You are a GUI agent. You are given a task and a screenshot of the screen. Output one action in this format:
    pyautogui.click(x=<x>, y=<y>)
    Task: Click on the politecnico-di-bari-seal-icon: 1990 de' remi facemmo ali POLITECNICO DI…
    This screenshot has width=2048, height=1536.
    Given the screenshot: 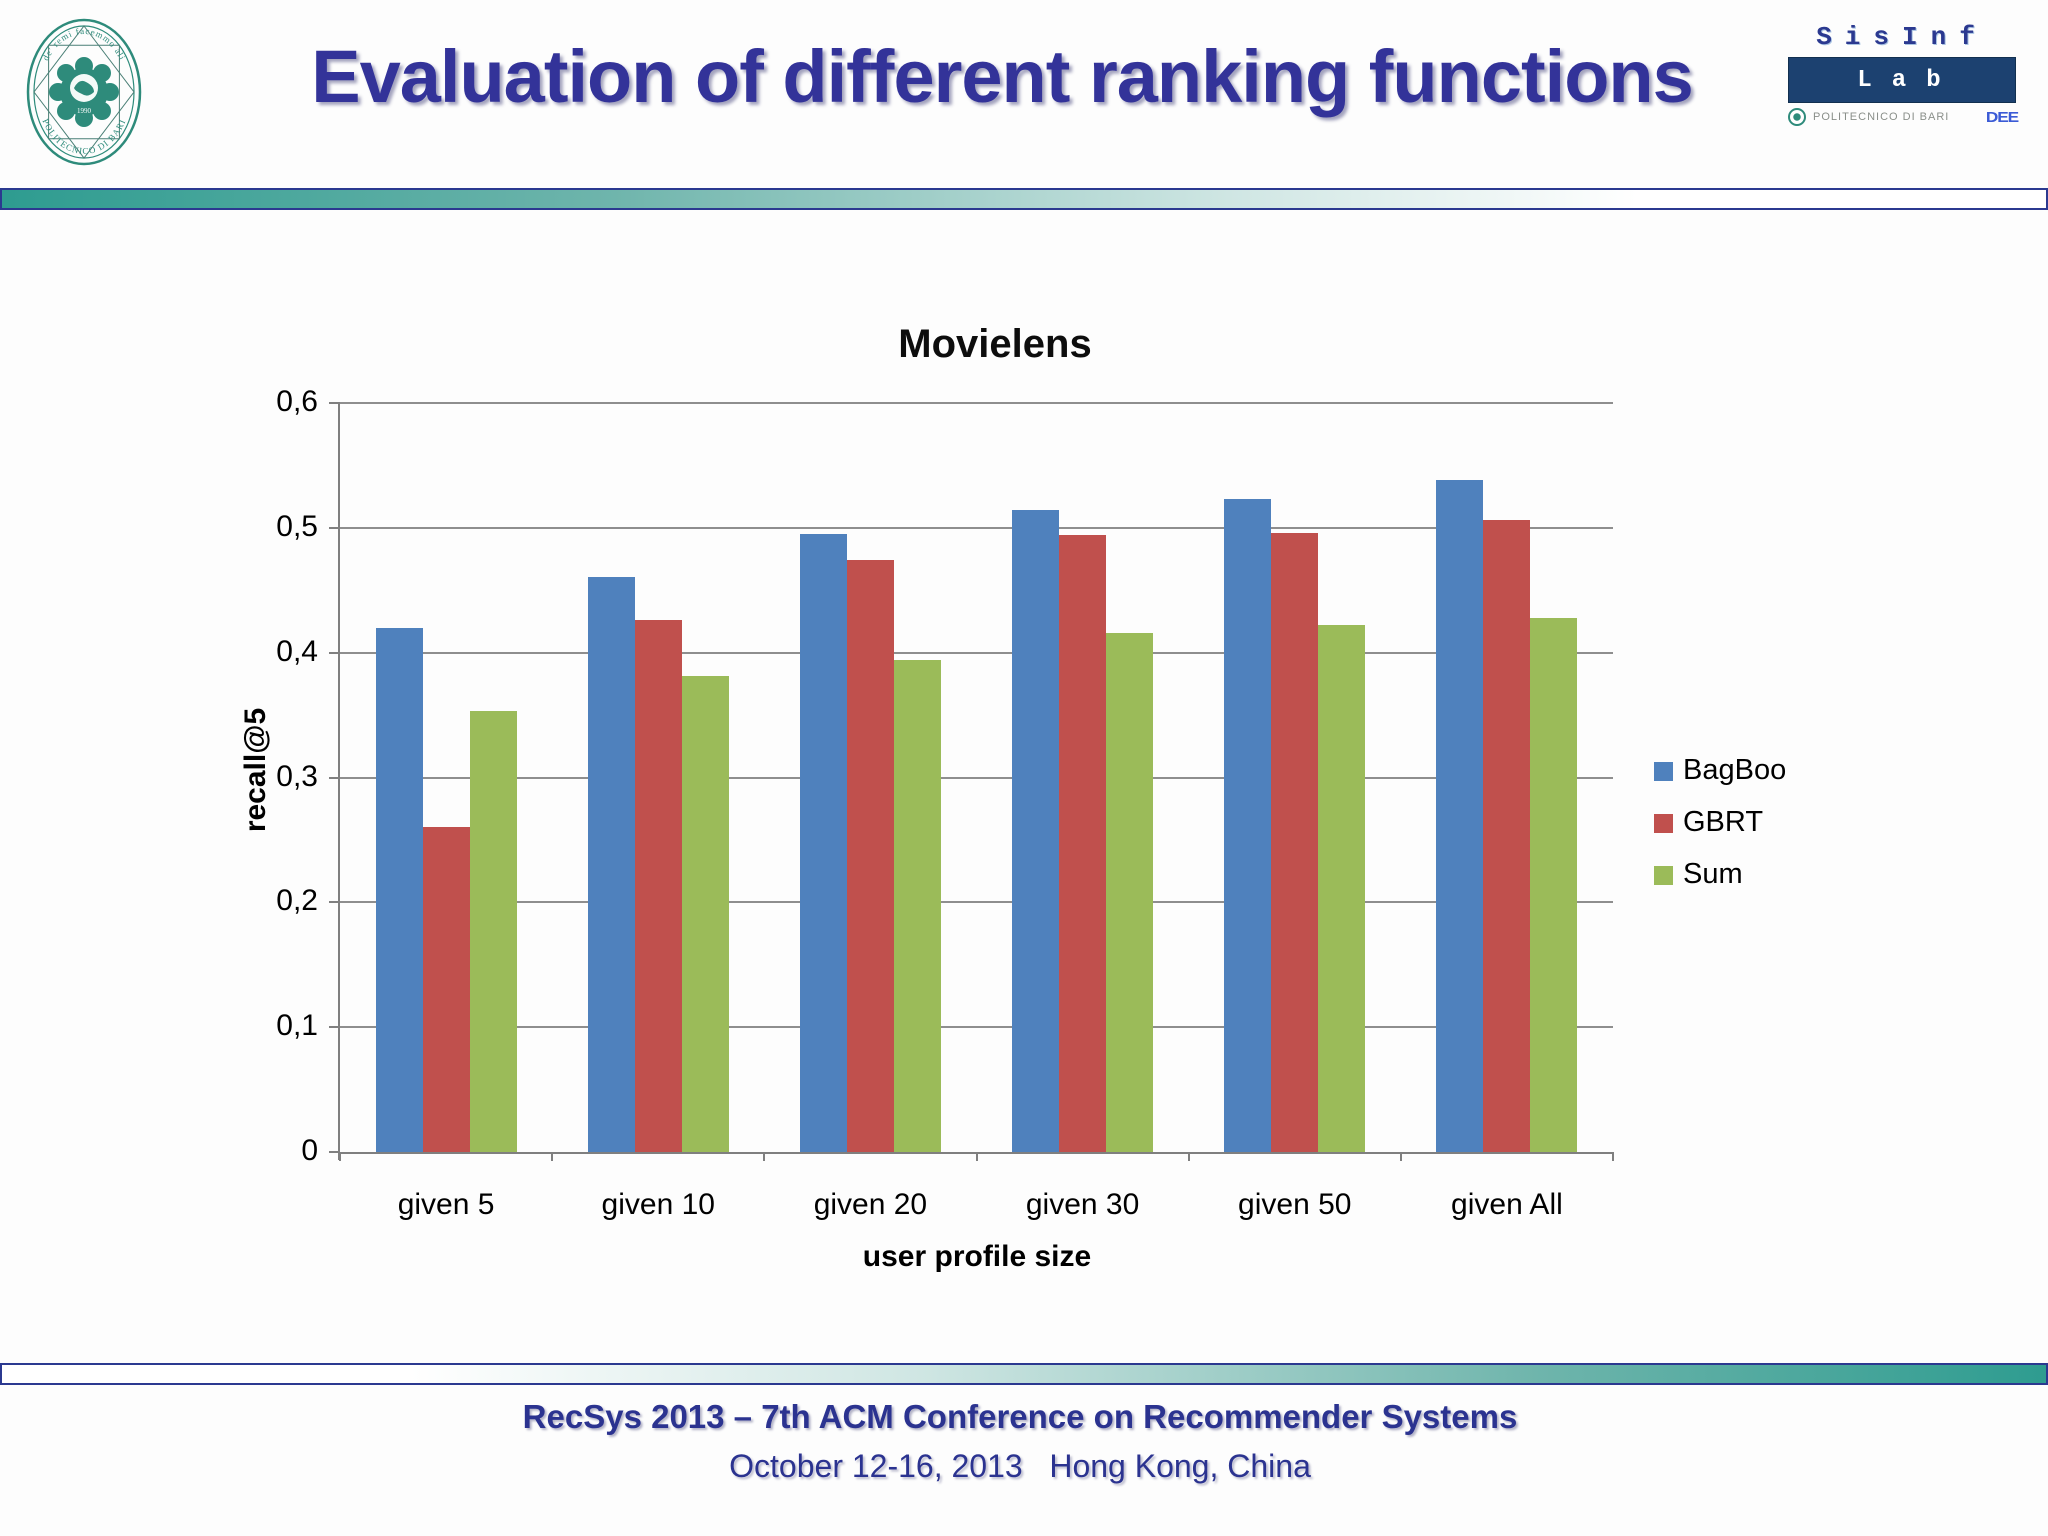 What is the action you would take?
    pyautogui.click(x=84, y=92)
    